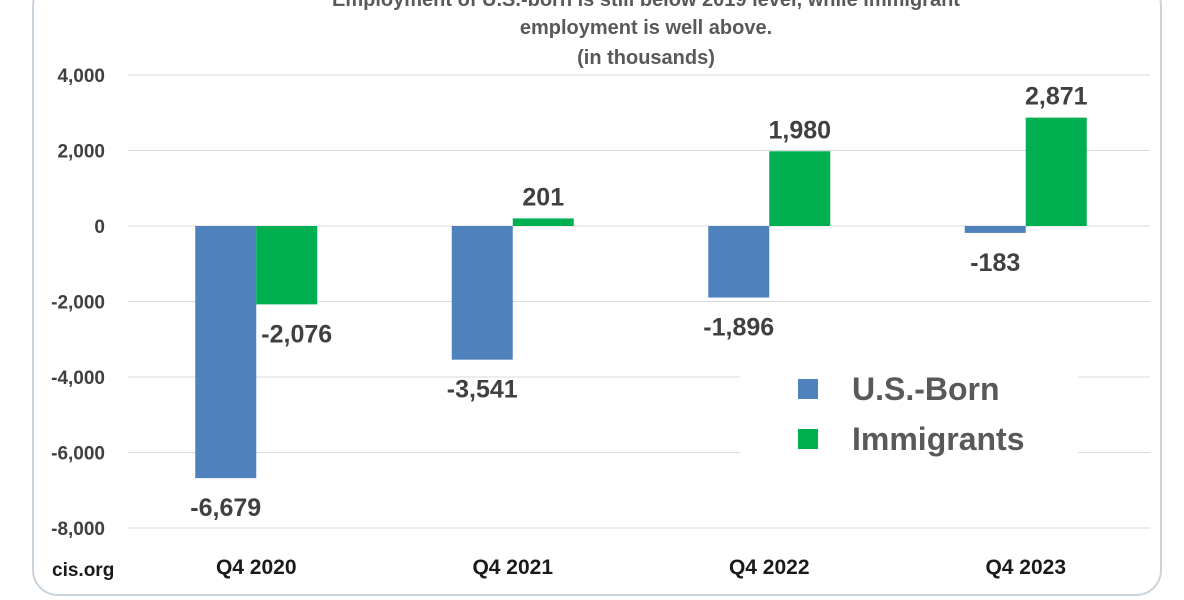 This screenshot has height=600, width=1184. I want to click on x-axis-ticks: Q4 2020 Q4 2021 Q4 2022 Q4 2023, so click(641, 567).